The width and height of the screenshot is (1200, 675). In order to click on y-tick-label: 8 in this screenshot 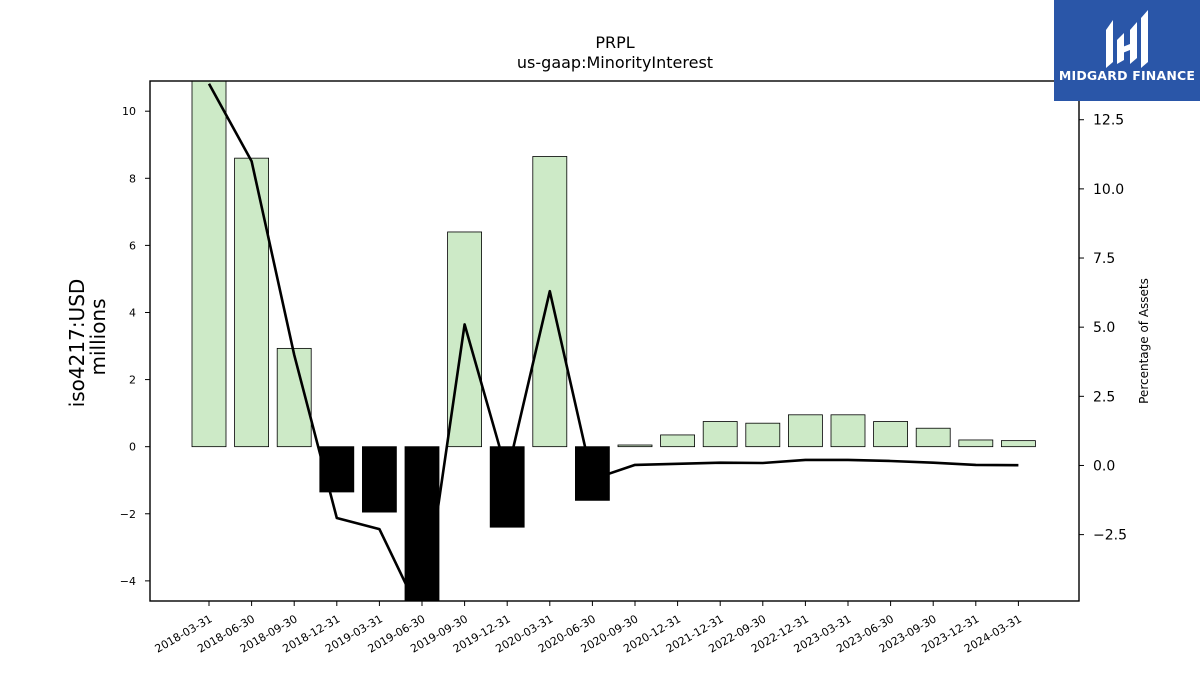, I will do `click(132, 178)`.